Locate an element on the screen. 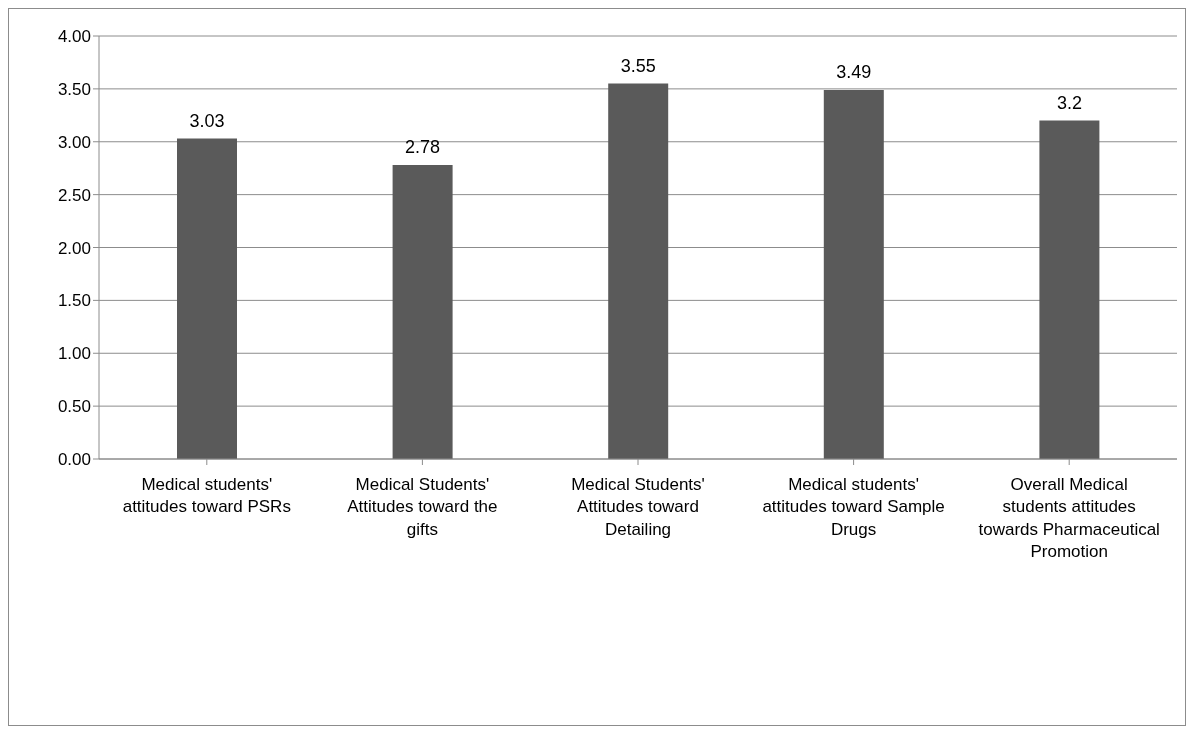 The height and width of the screenshot is (734, 1194). x-tick-label: Medical students' attitudes toward PSRs is located at coordinates (206, 496).